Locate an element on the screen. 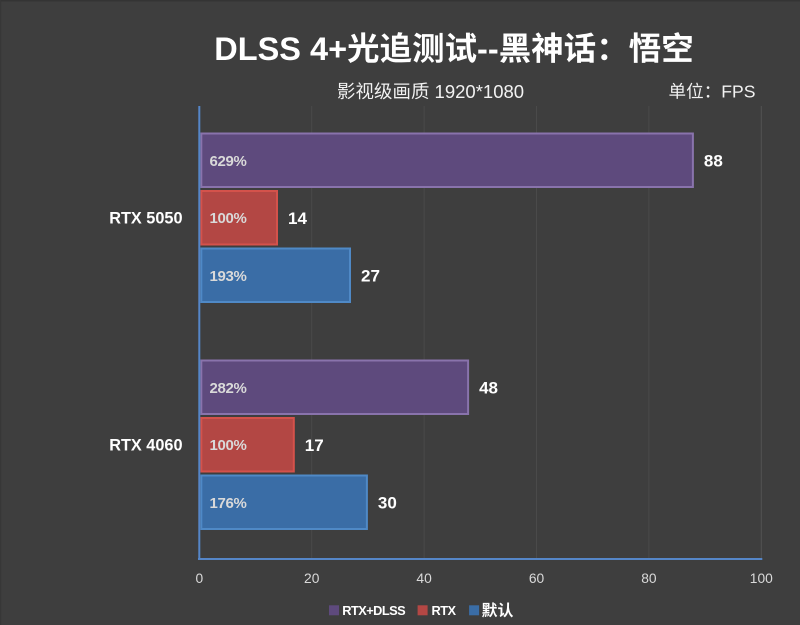  svg-text: 88 is located at coordinates (713, 160).